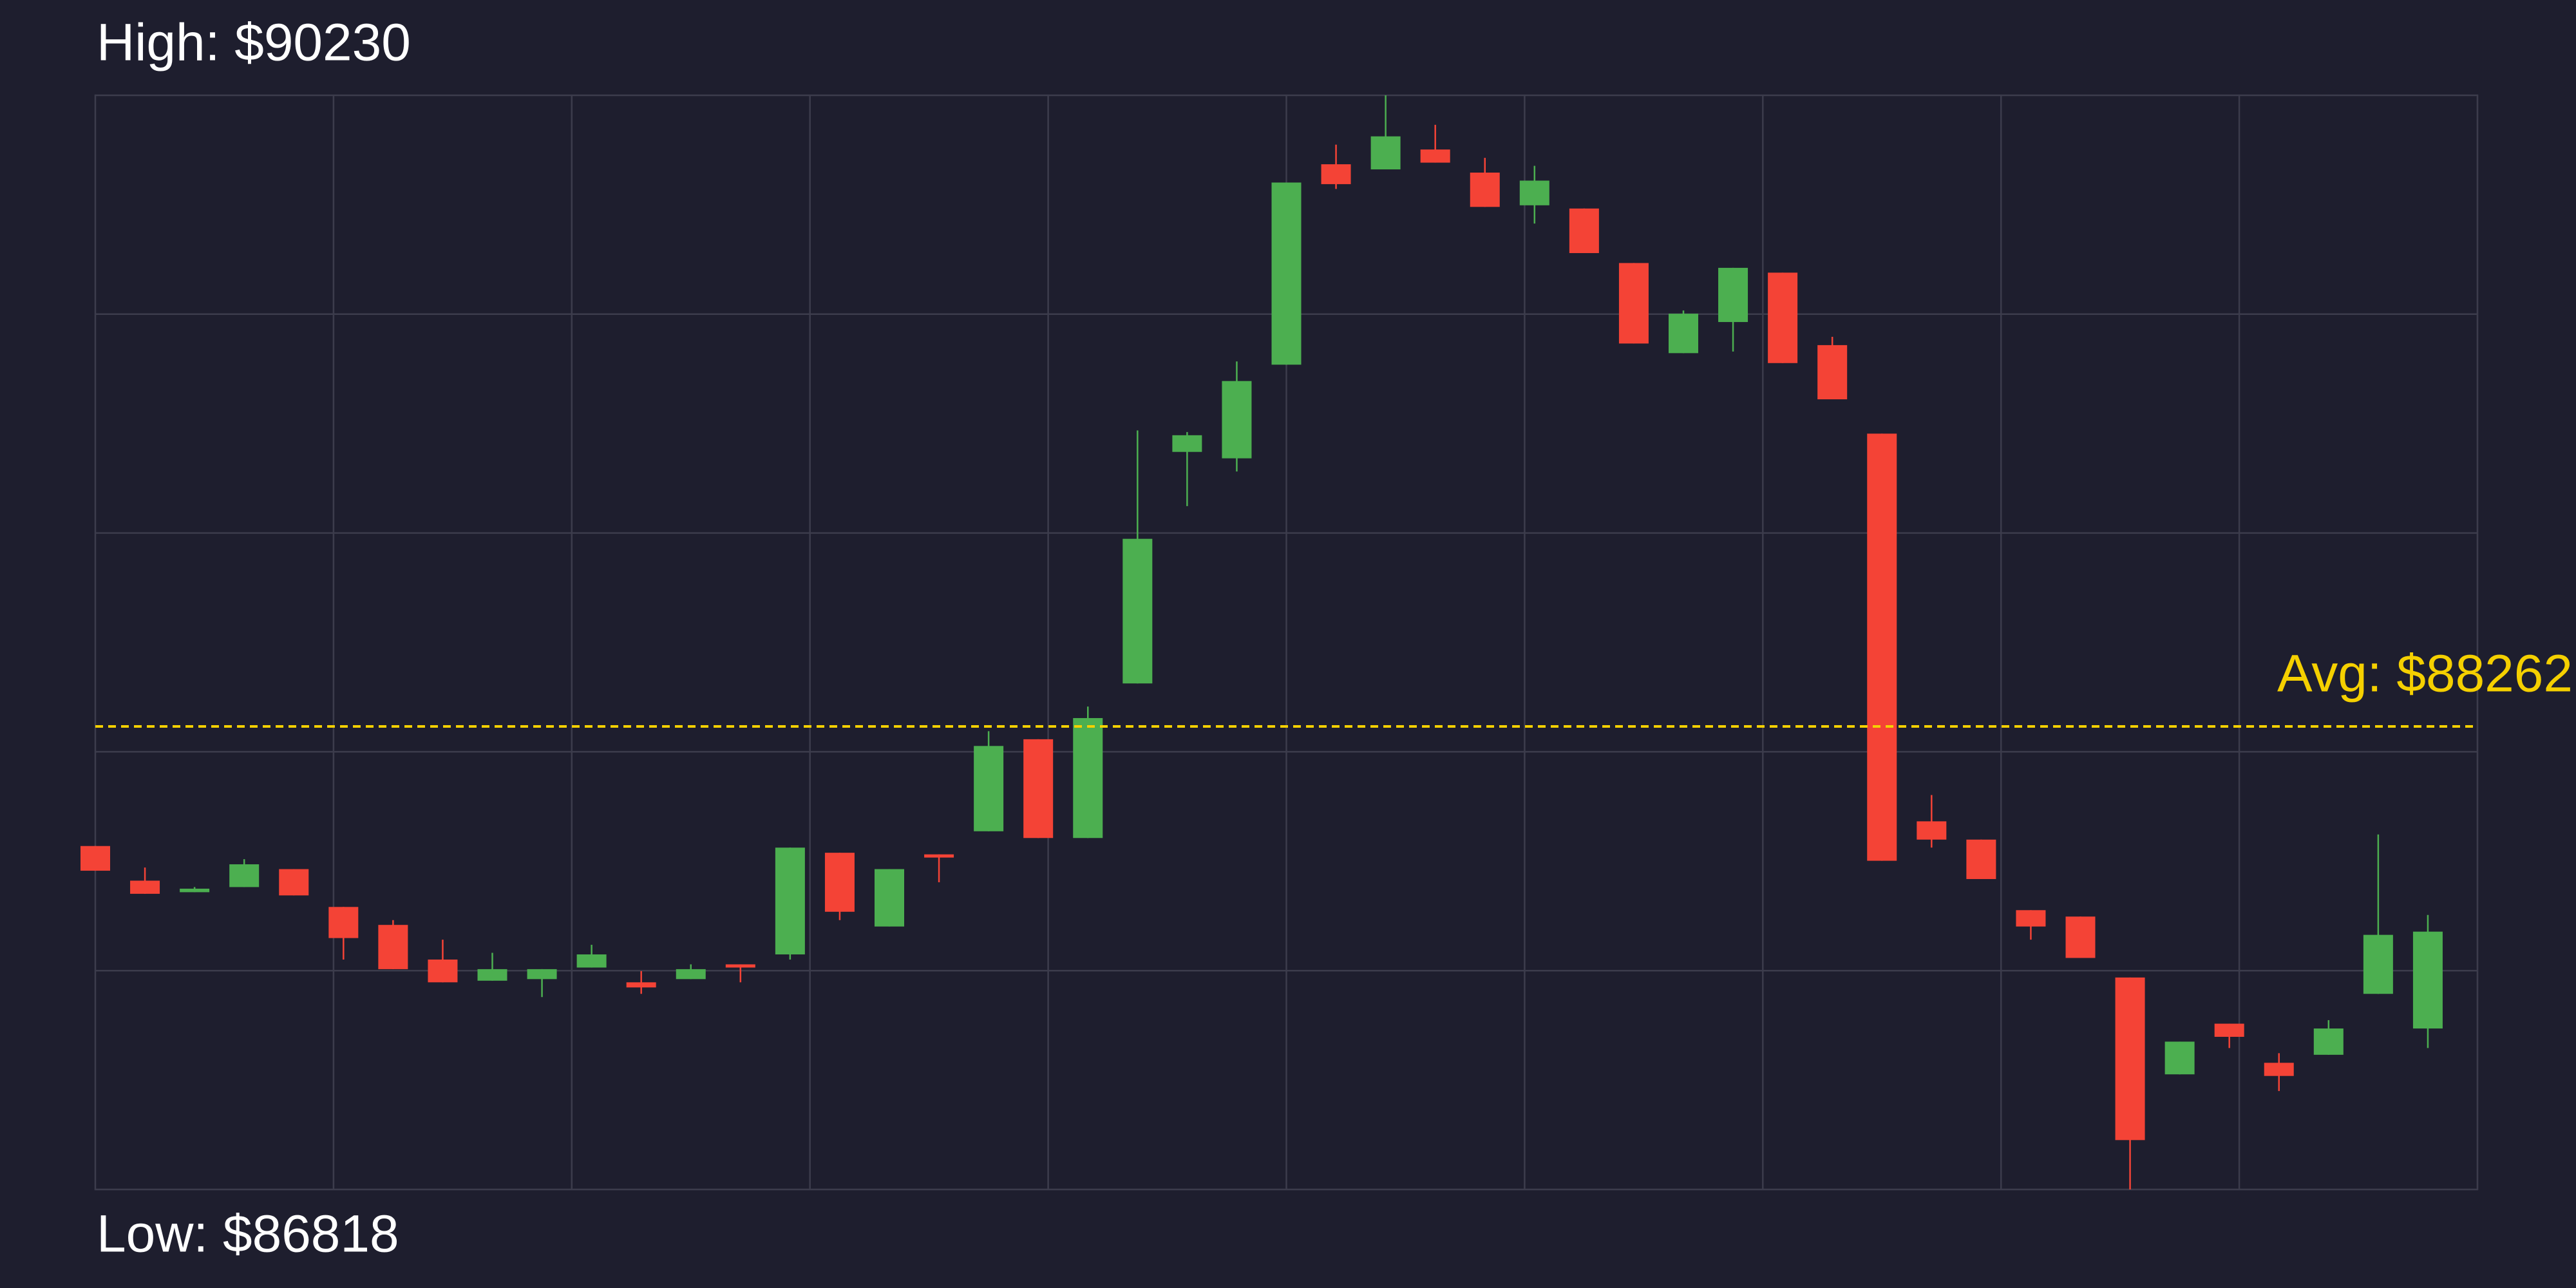 This screenshot has width=2576, height=1288. What do you see at coordinates (2425, 674) in the screenshot?
I see `avg-label: Avg: $88262` at bounding box center [2425, 674].